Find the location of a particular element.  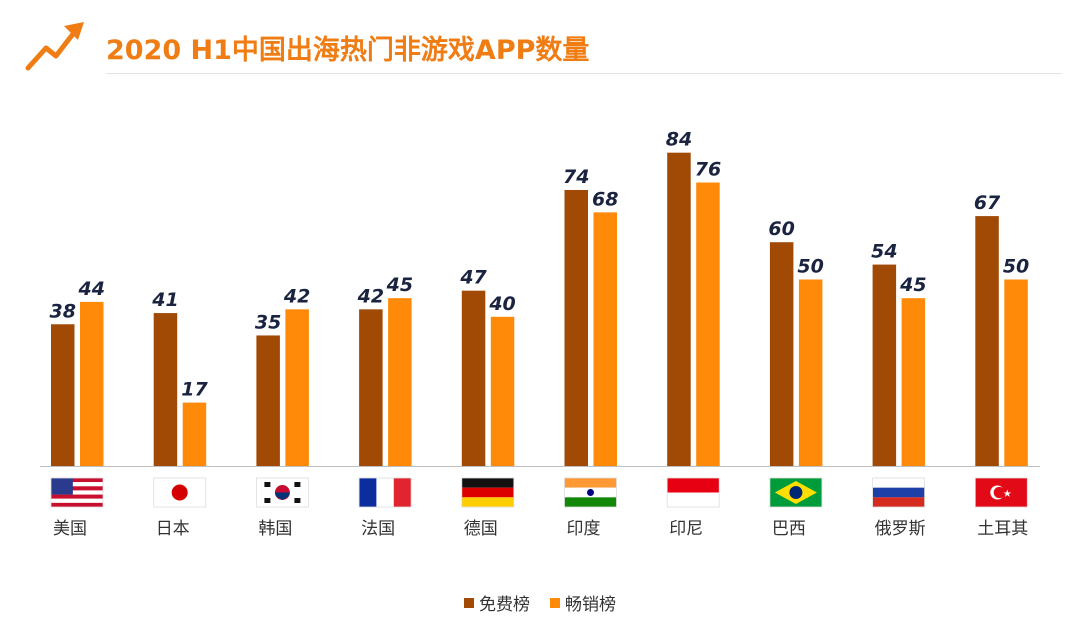

category-label: 德国 is located at coordinates (481, 529).